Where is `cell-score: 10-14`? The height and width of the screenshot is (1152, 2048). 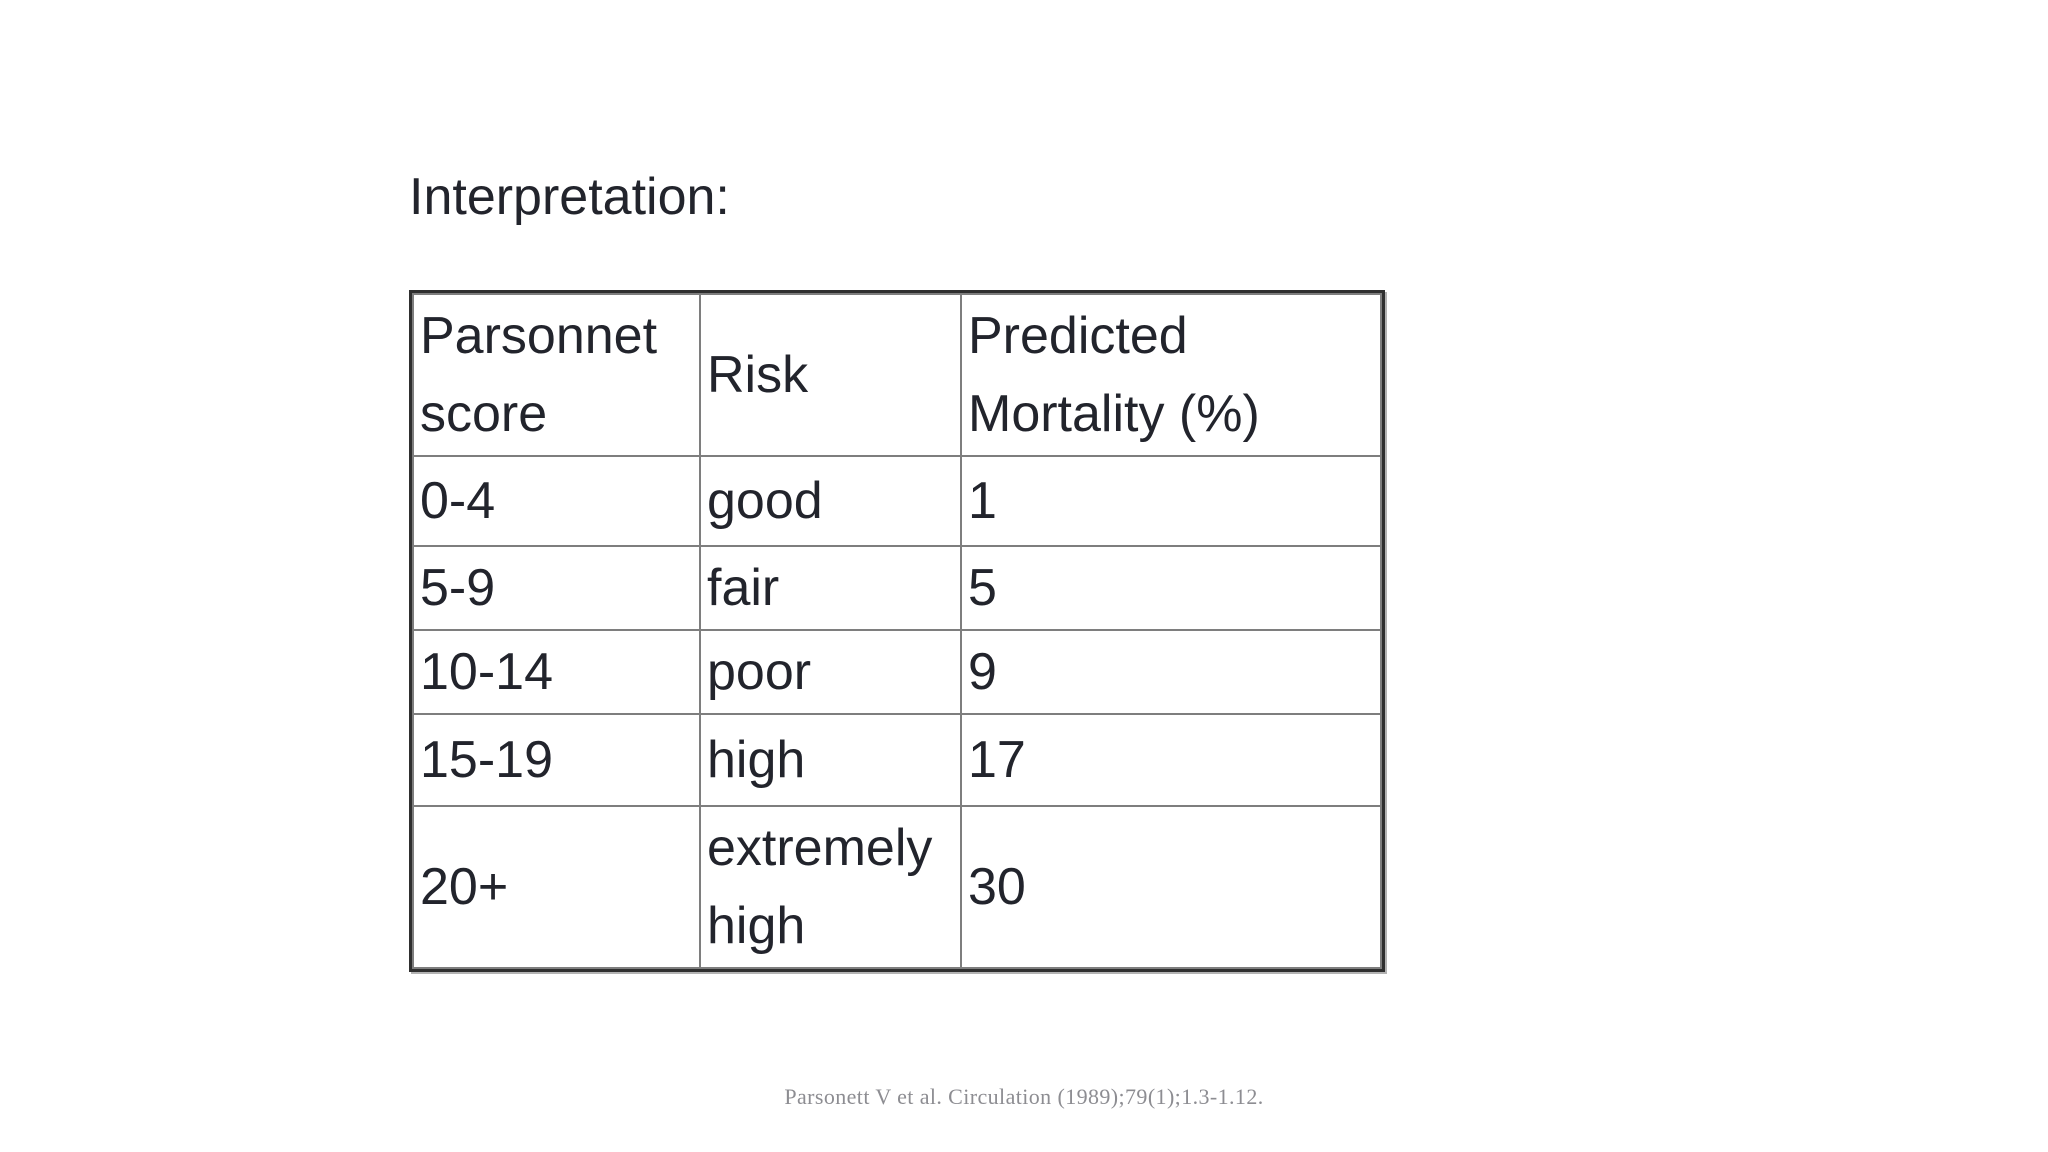 cell-score: 10-14 is located at coordinates (556, 673).